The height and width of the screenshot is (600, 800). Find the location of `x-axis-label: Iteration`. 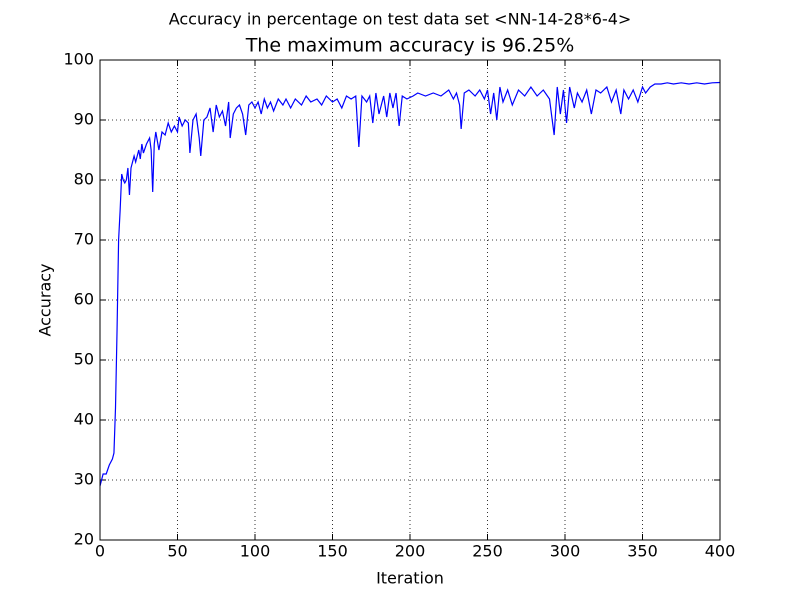

x-axis-label: Iteration is located at coordinates (410, 578).